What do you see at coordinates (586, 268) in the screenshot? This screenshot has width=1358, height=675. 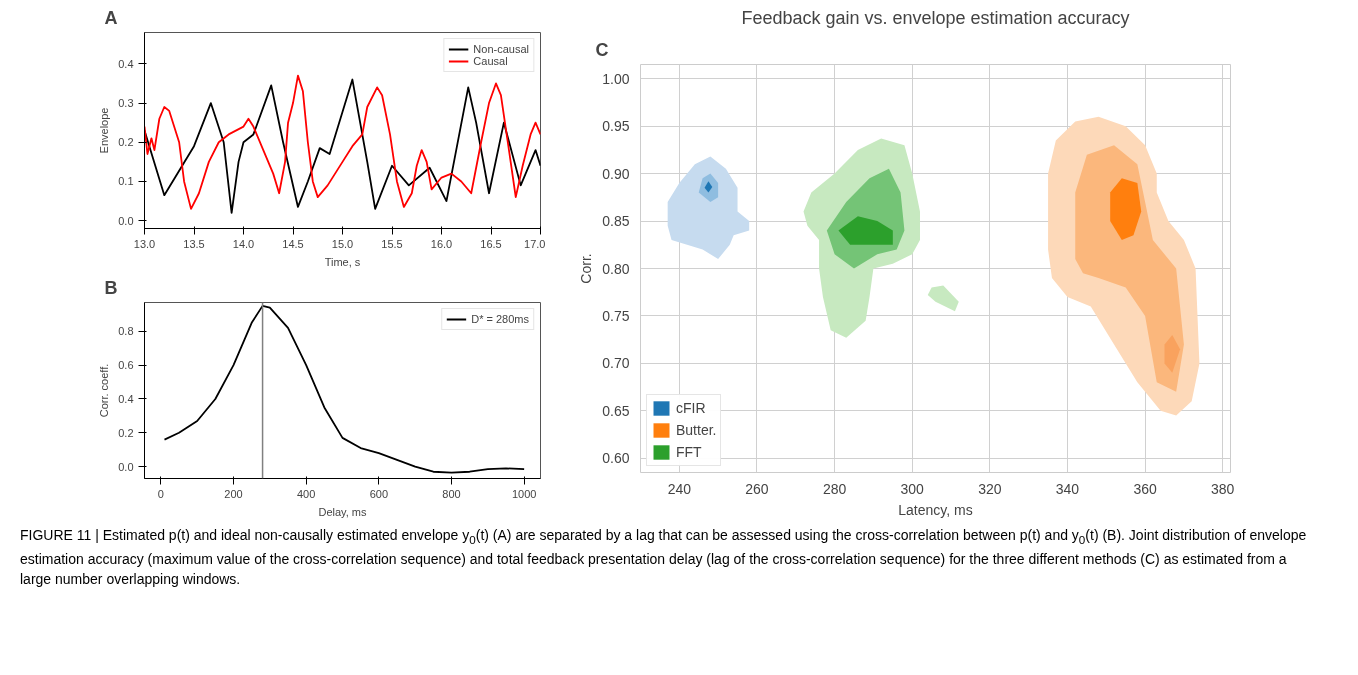 I see `y-axis-title: Corr.` at bounding box center [586, 268].